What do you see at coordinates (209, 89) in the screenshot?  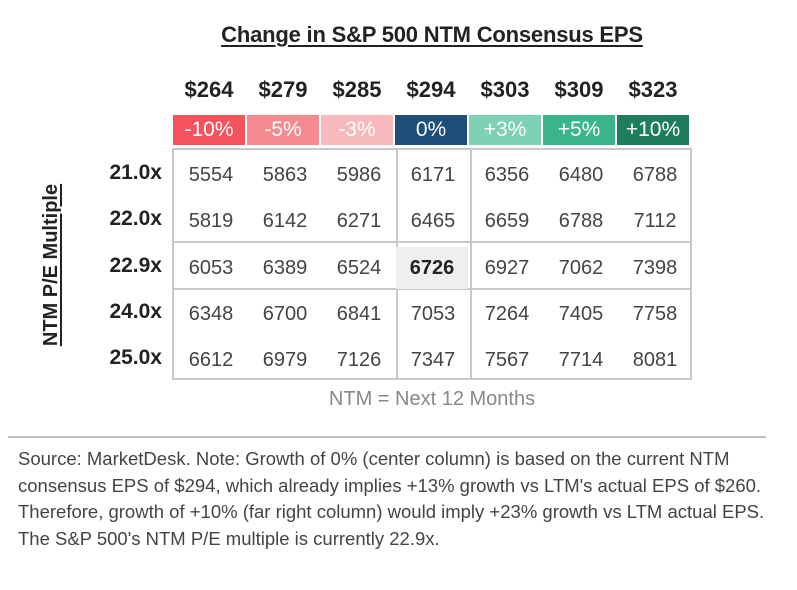 I see `eps-header: $264` at bounding box center [209, 89].